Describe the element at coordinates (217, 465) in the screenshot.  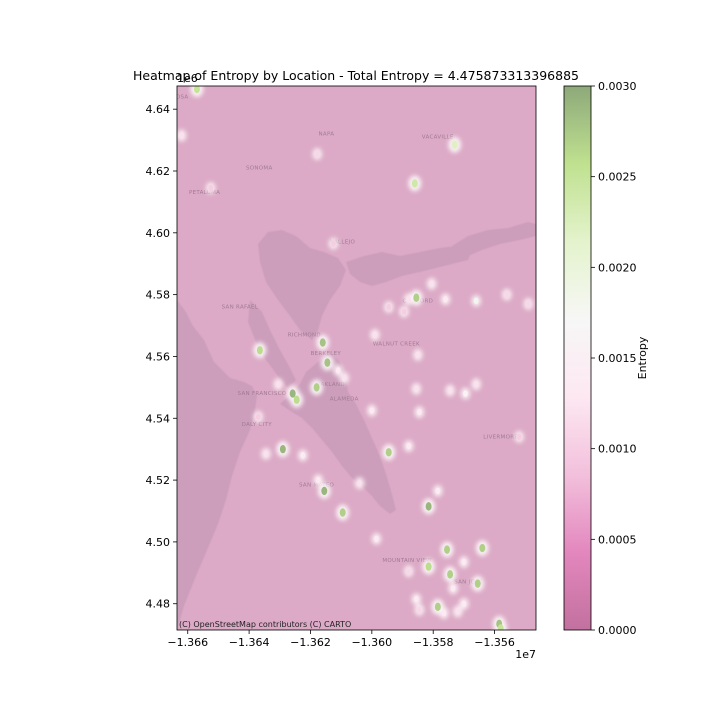
I see `pacific-ocean` at that location.